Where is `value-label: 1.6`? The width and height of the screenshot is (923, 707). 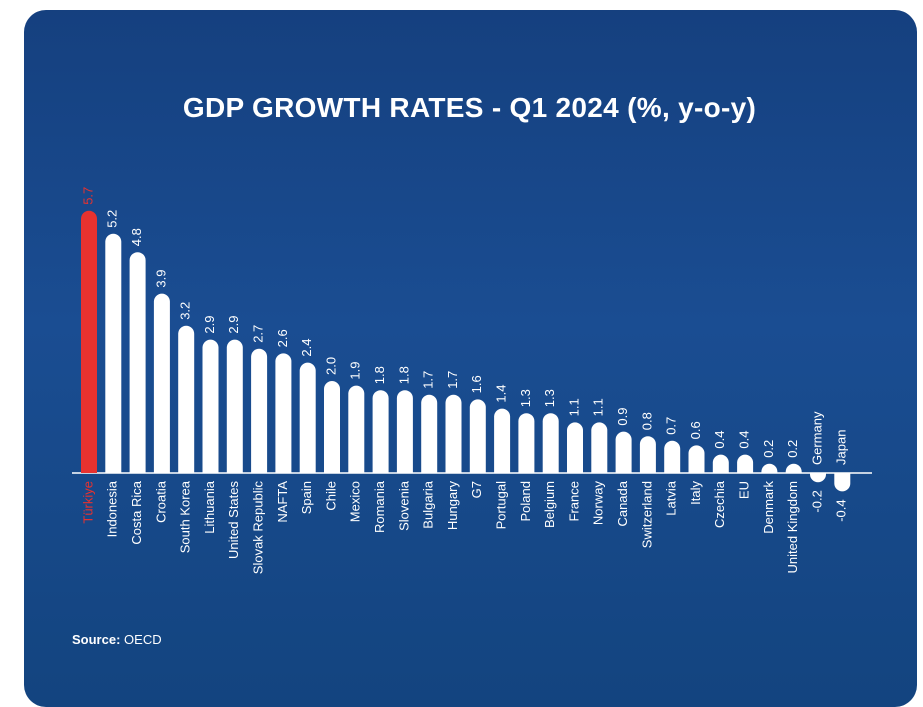 value-label: 1.6 is located at coordinates (476, 384).